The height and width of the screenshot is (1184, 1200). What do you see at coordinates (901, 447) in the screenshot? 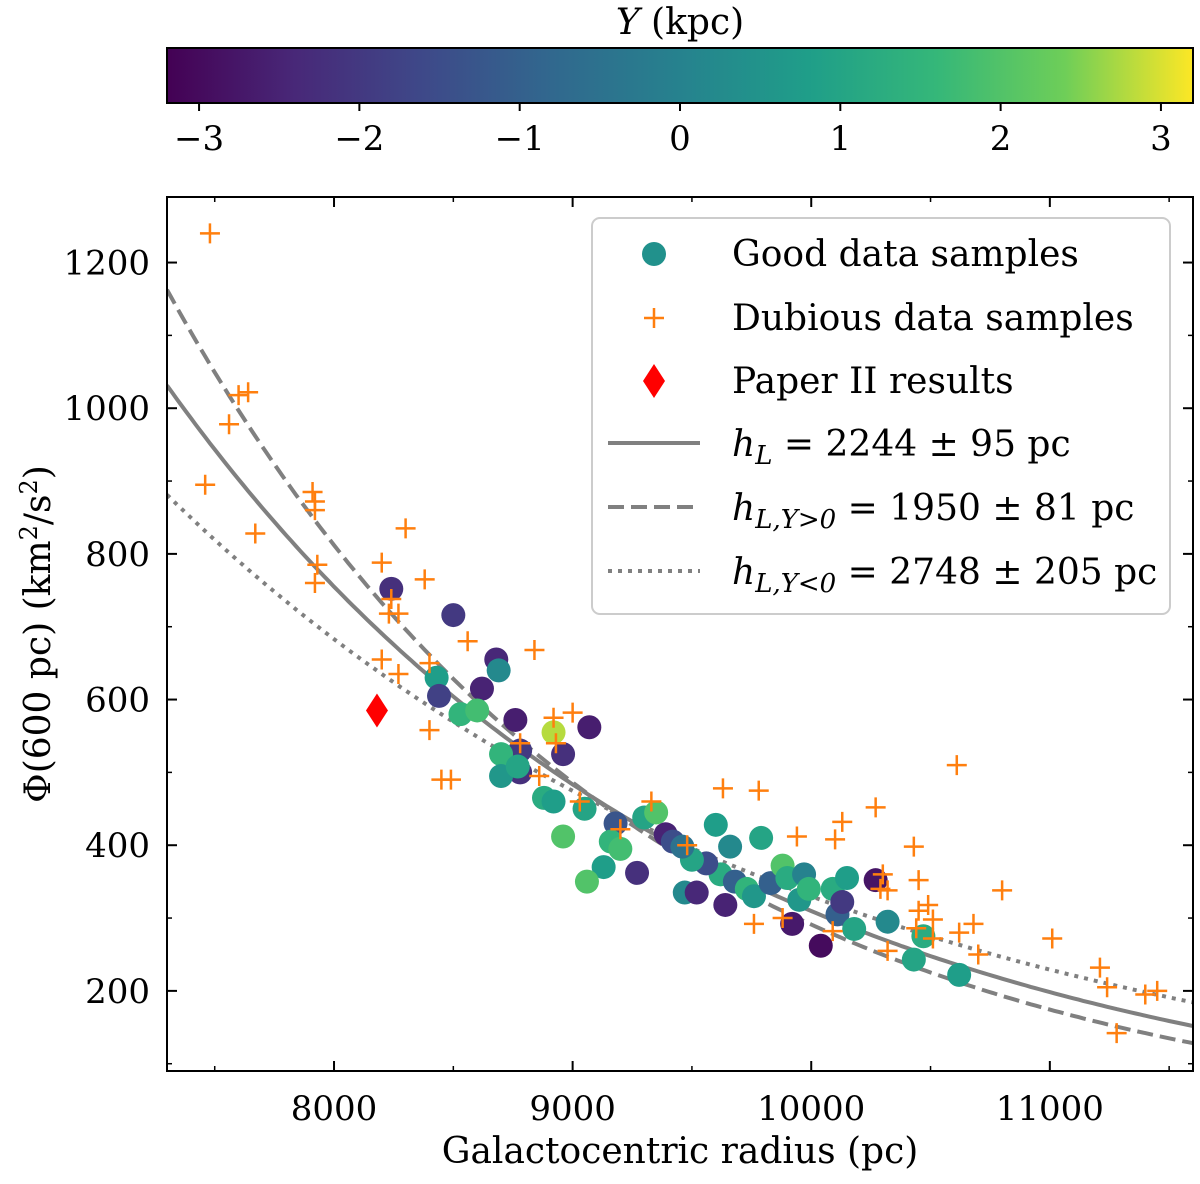
I see `legend-fit-all-label: hL = 2244 ± 95 pc` at bounding box center [901, 447].